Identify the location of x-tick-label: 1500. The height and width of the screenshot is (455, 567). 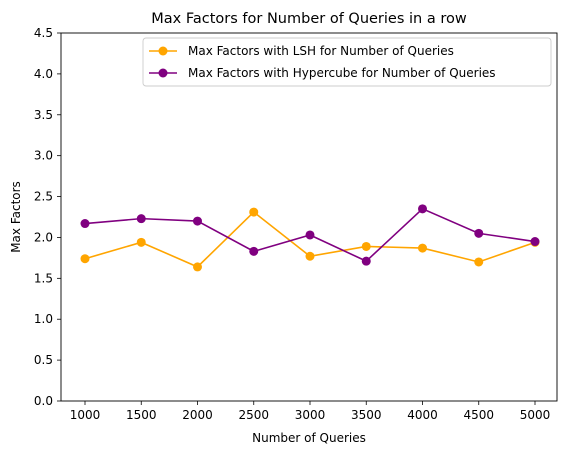
(141, 415).